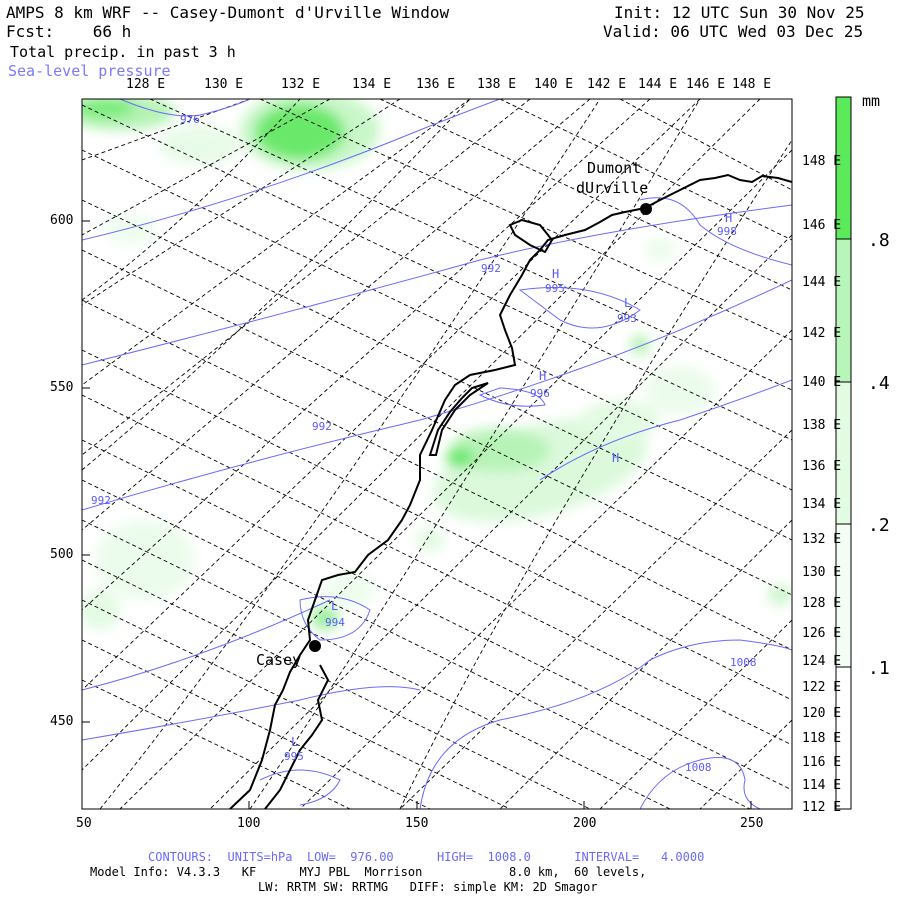 Image resolution: width=900 pixels, height=900 pixels. Describe the element at coordinates (879, 668) in the screenshot. I see `colorbar-label: .1` at that location.